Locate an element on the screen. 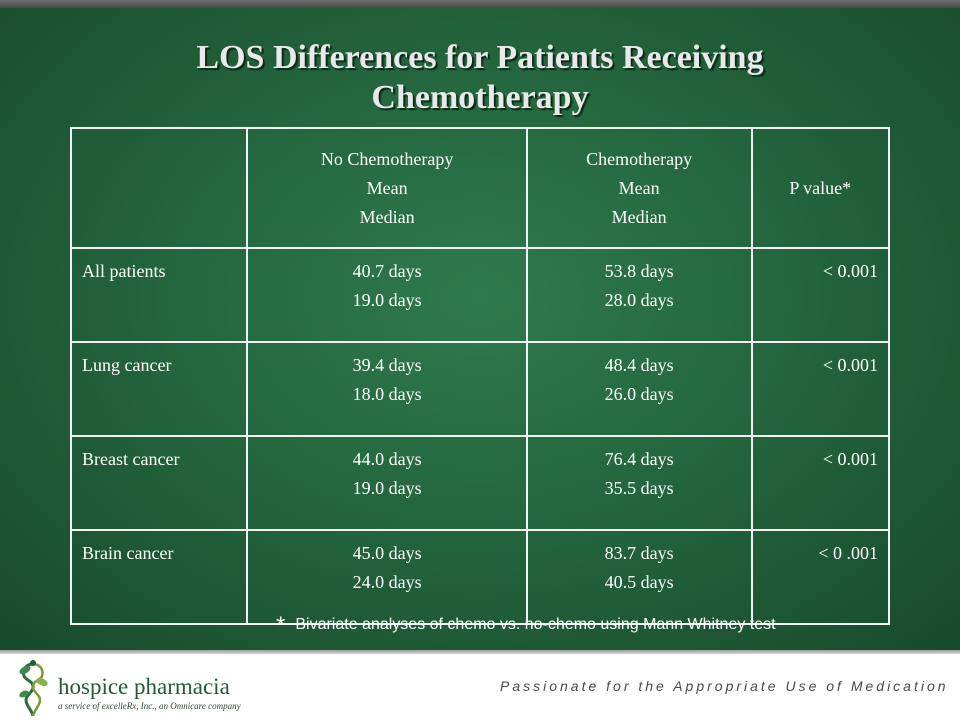 Image resolution: width=960 pixels, height=720 pixels. mean-value: 44.0 days is located at coordinates (387, 459).